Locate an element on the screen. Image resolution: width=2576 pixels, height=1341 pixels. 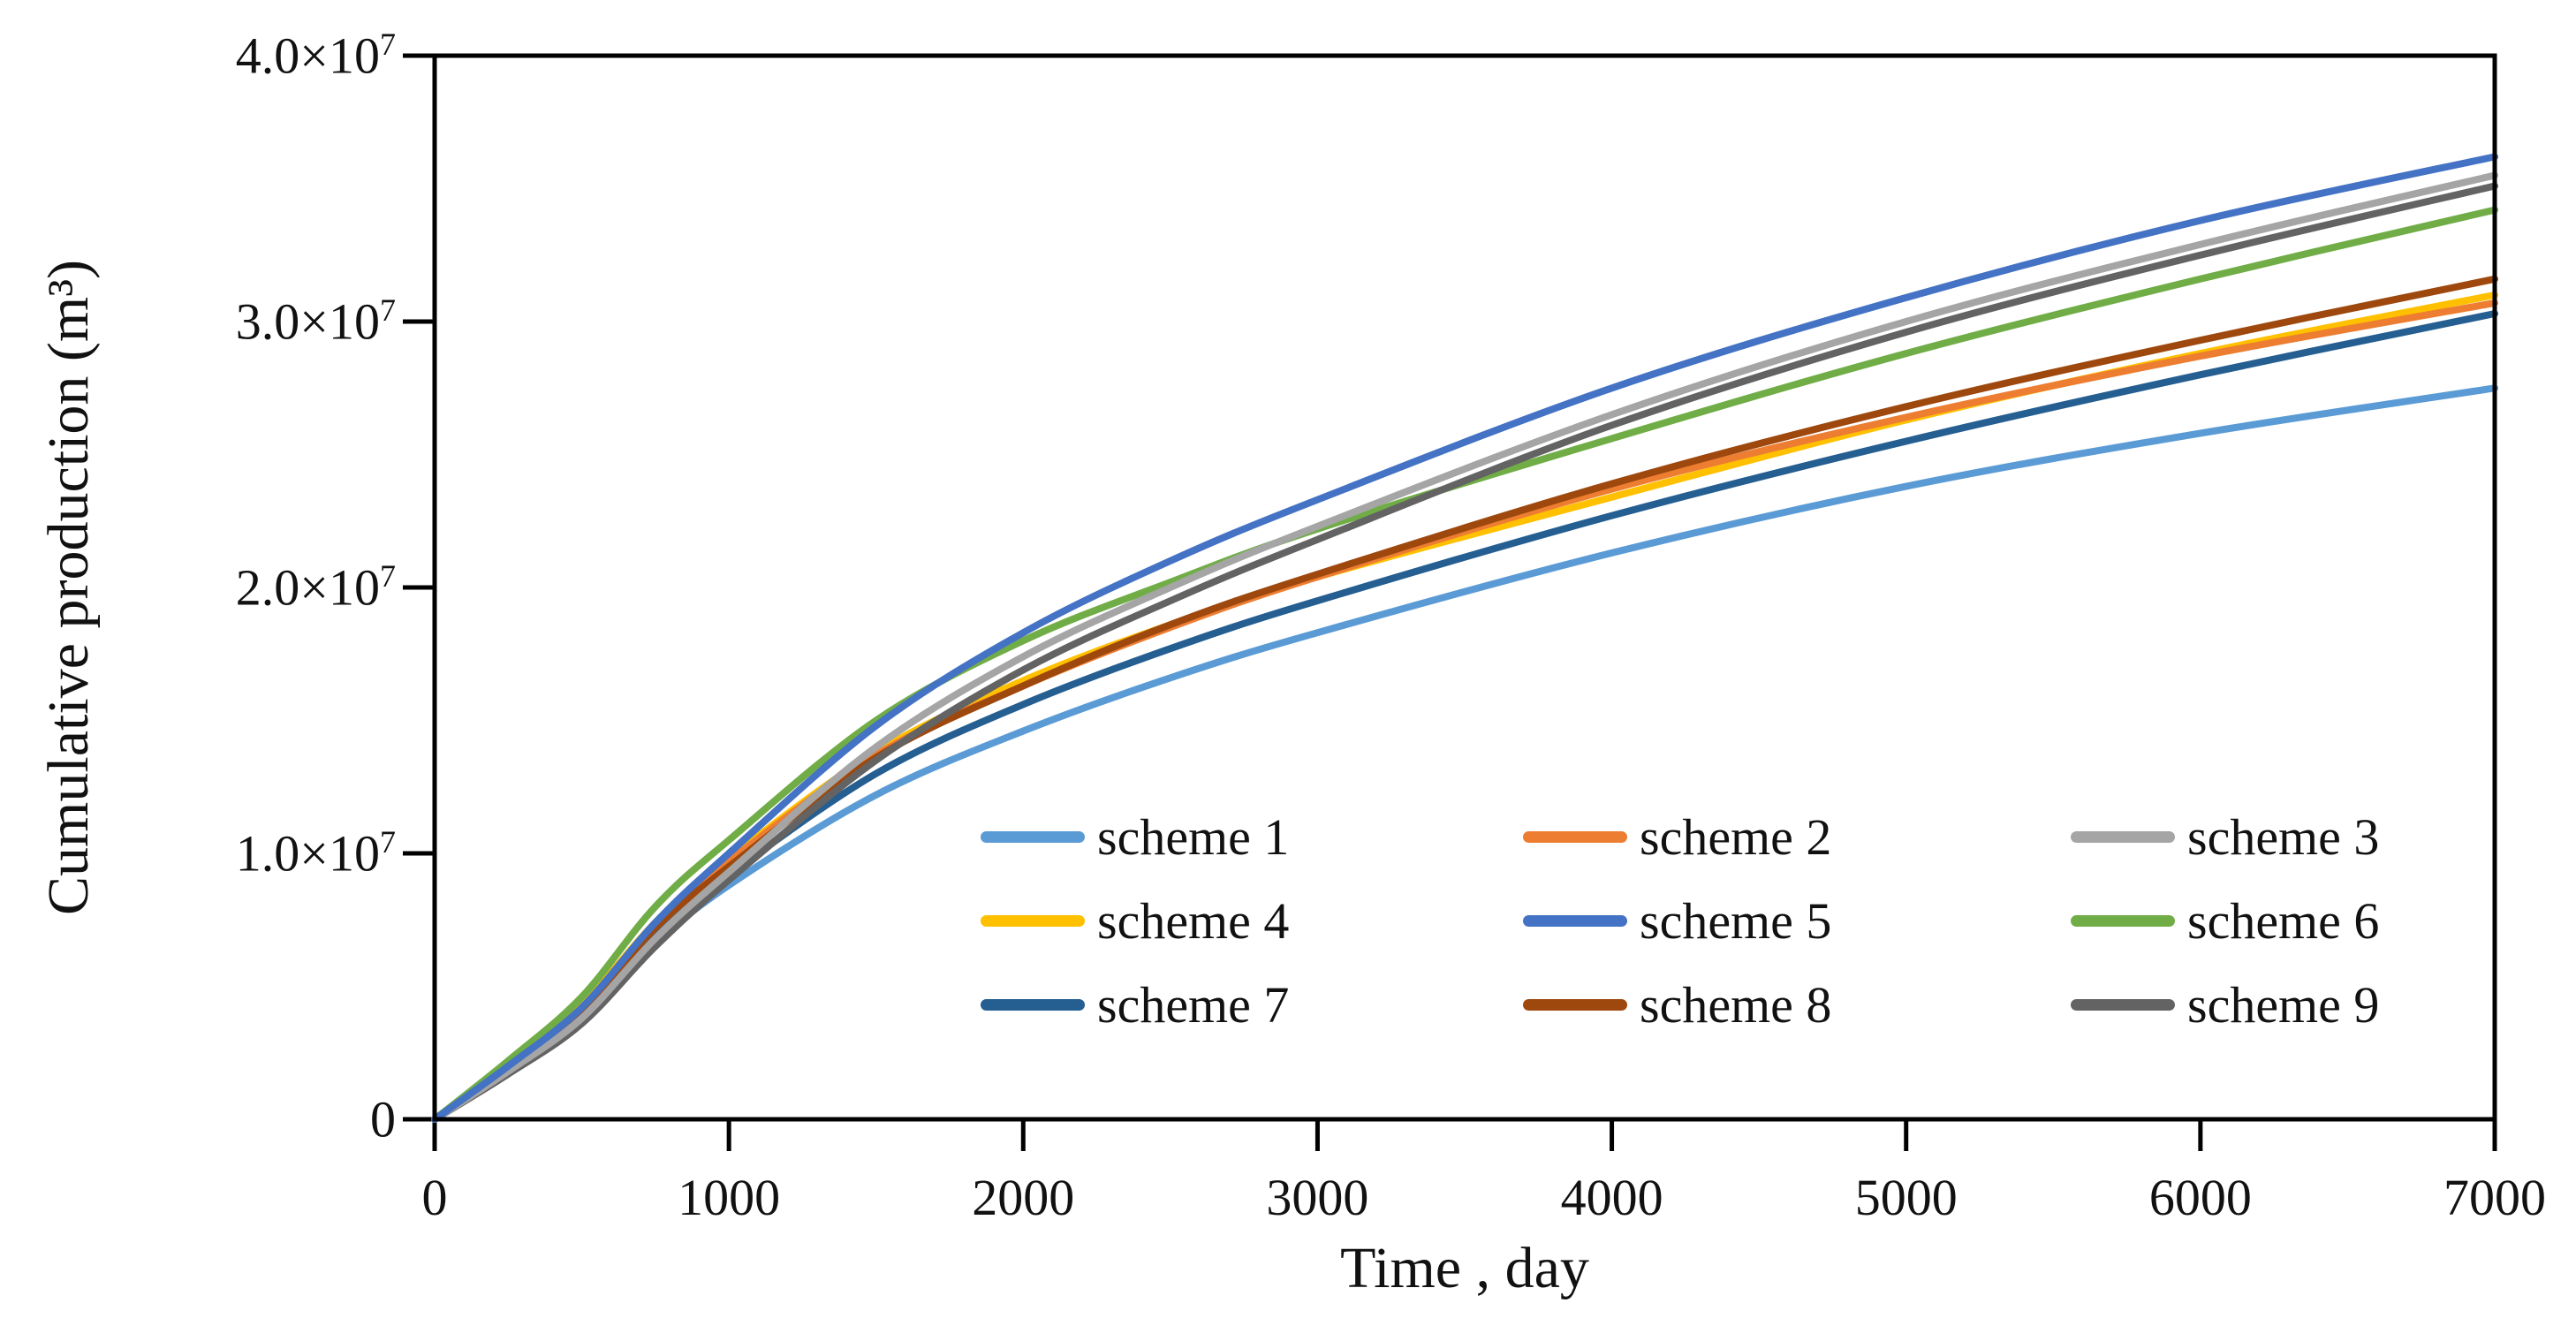
legend-item-scheme-7: scheme 7 is located at coordinates (1136, 1004).